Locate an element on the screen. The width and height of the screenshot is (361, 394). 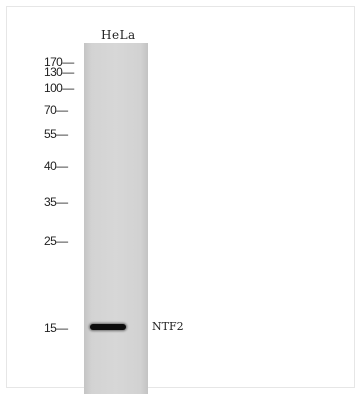
lane-label-hela: HeLa is located at coordinates (118, 35).